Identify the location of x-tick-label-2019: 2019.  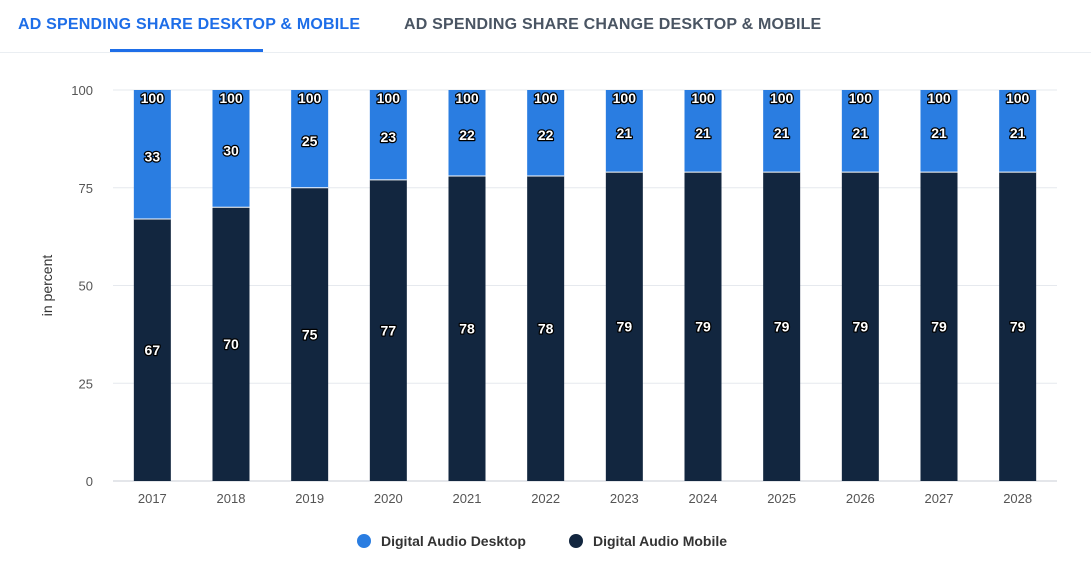
(309, 498).